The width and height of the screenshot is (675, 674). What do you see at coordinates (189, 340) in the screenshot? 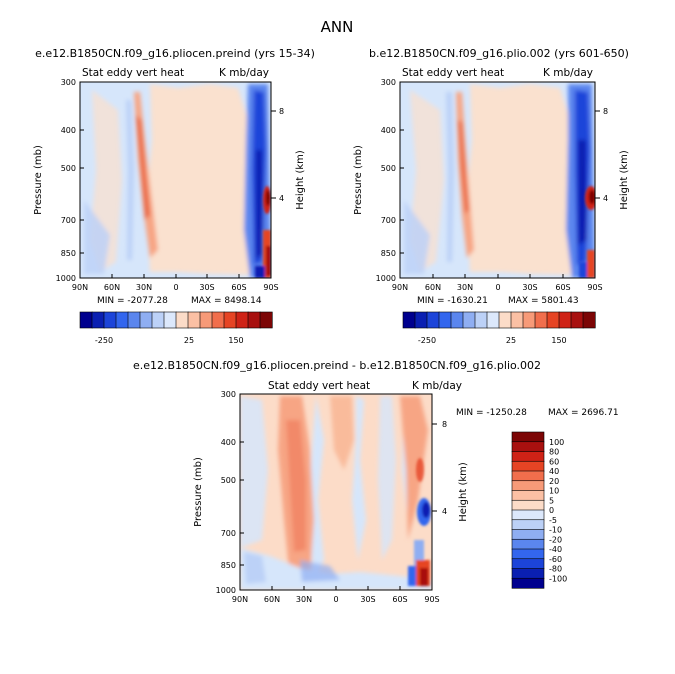
I see `panel-1-colorbar-label: 25` at bounding box center [189, 340].